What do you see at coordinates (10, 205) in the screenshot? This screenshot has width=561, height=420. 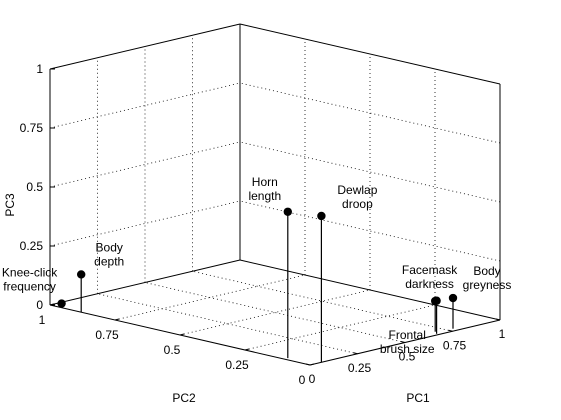 I see `z-axis-label: PC3` at bounding box center [10, 205].